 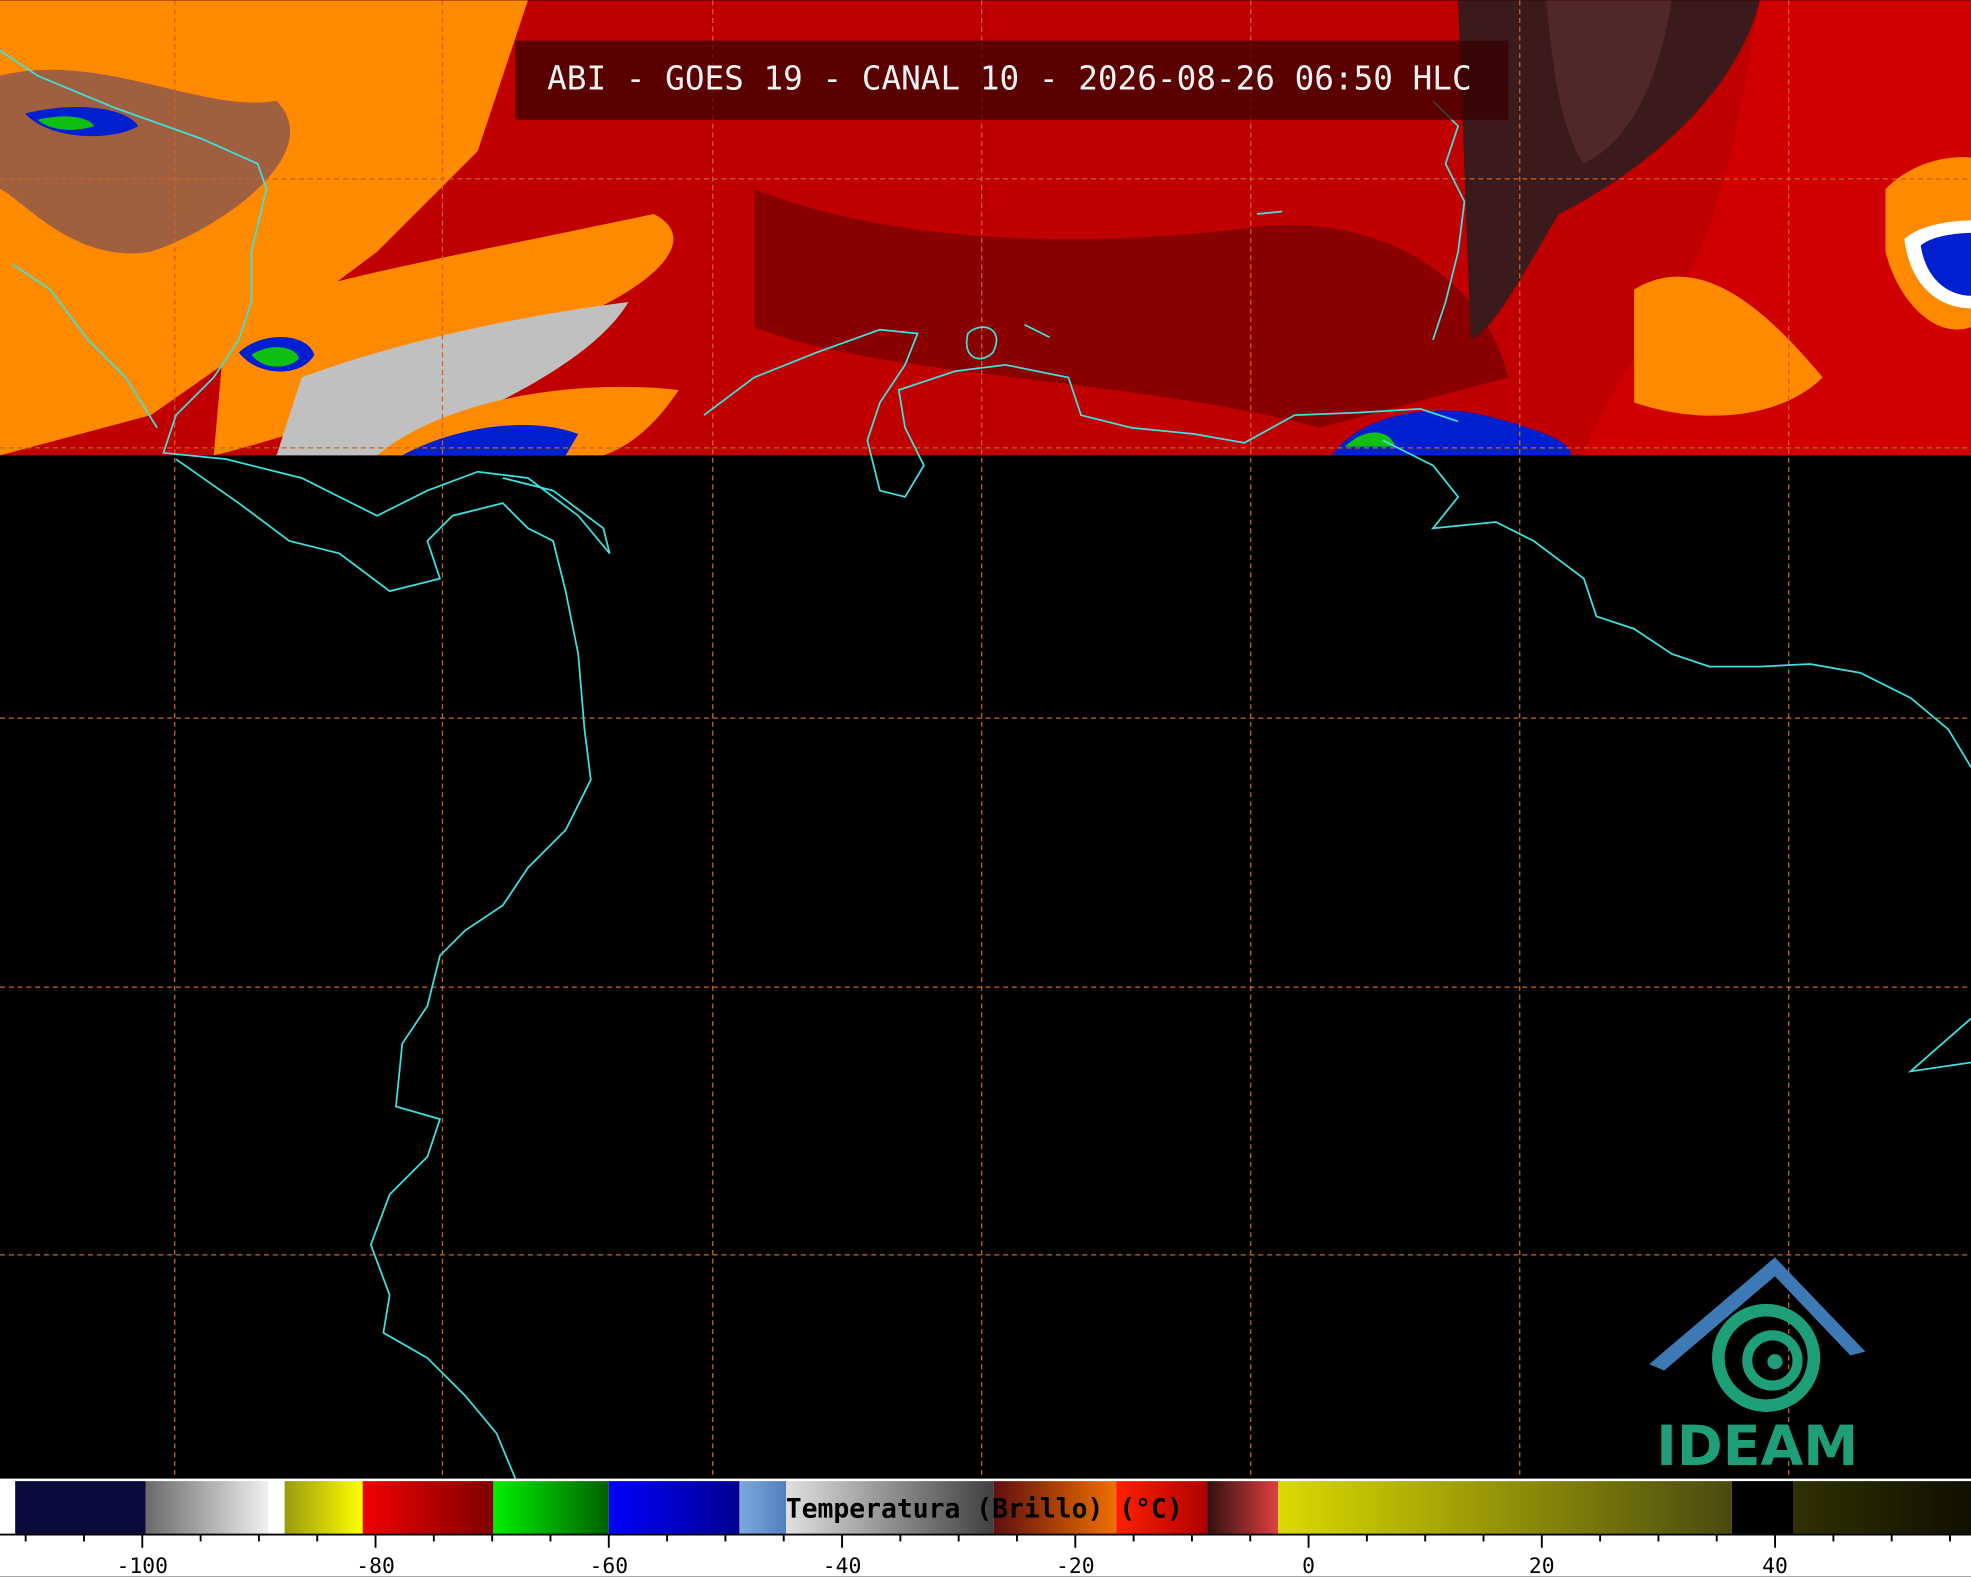 What do you see at coordinates (842, 1565) in the screenshot?
I see `tick-label: -40` at bounding box center [842, 1565].